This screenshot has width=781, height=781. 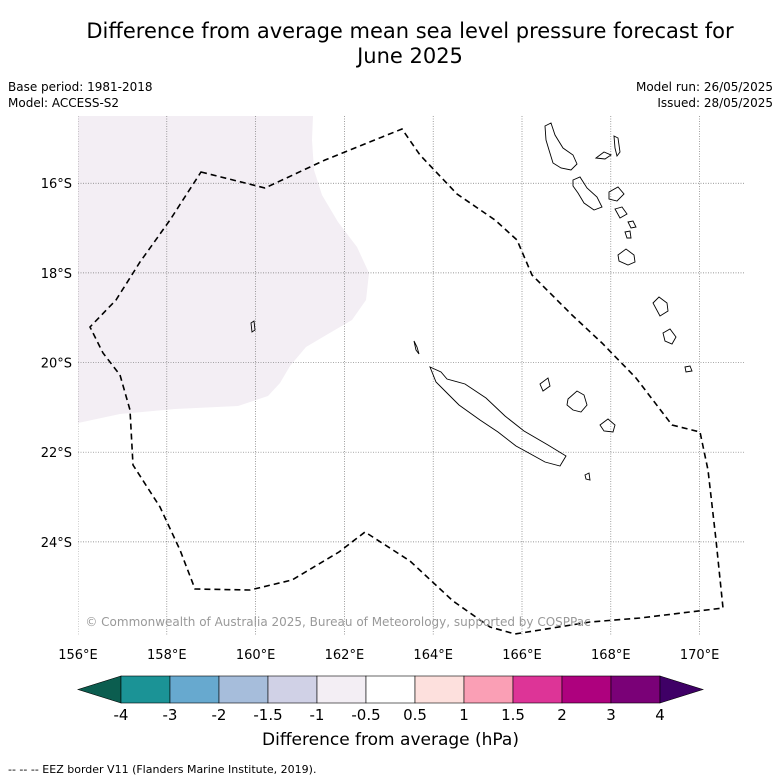 What do you see at coordinates (621, 212) in the screenshot?
I see `island-efate` at bounding box center [621, 212].